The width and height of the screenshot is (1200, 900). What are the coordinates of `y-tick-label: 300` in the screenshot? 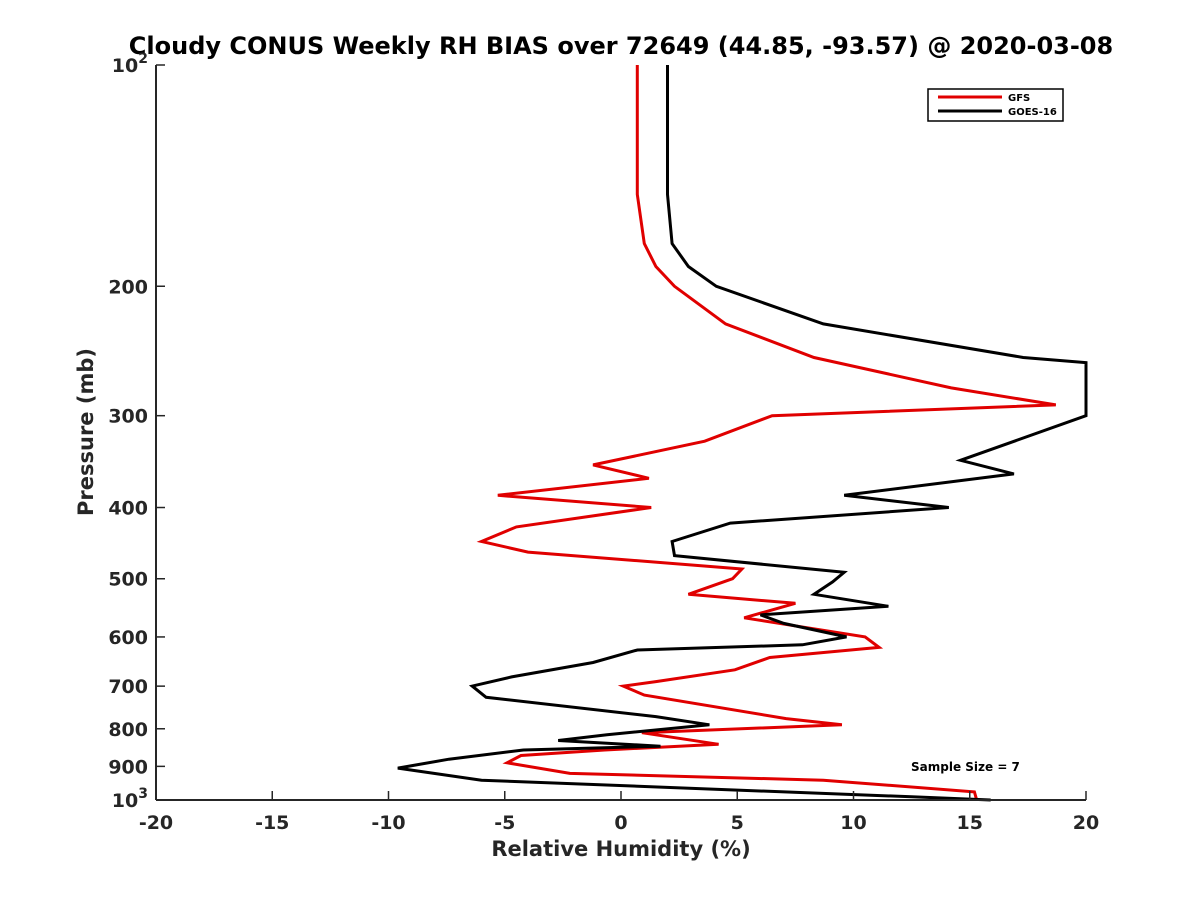 It's located at (128, 417).